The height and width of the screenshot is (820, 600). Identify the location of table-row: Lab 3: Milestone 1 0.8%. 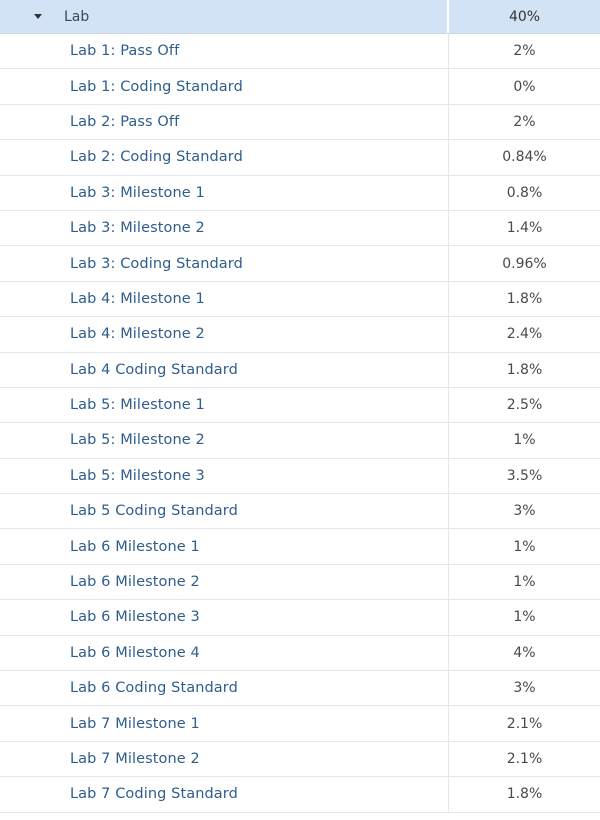
(300, 193).